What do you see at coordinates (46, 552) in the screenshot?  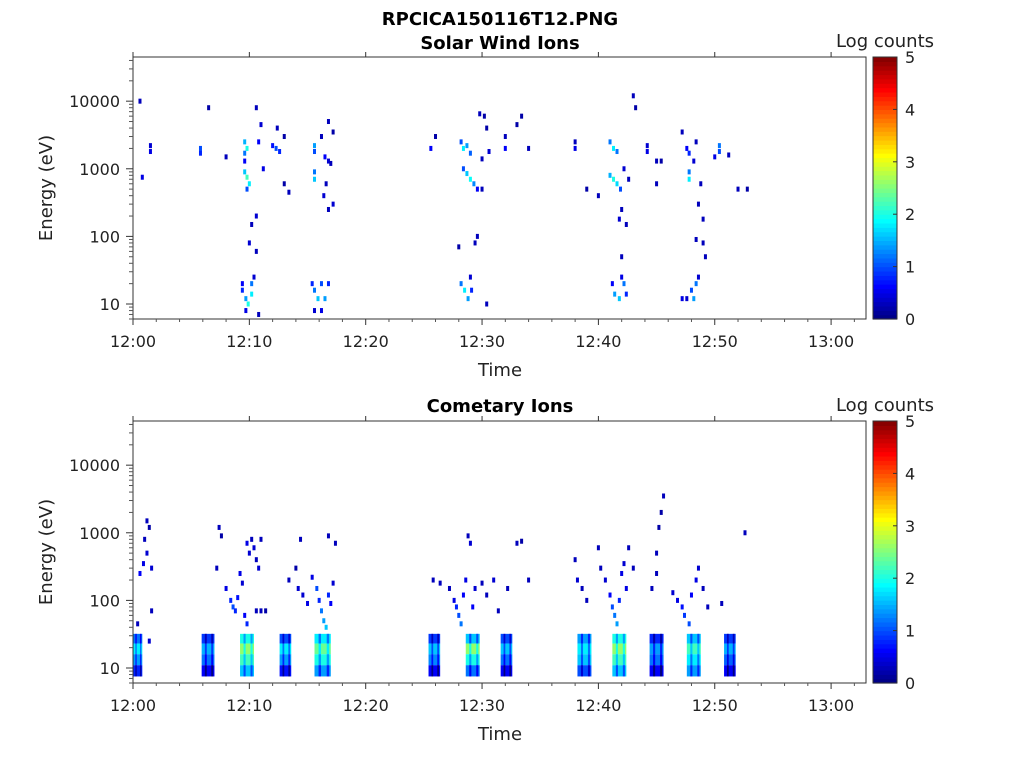 I see `y-axis-label: Energy (eV)` at bounding box center [46, 552].